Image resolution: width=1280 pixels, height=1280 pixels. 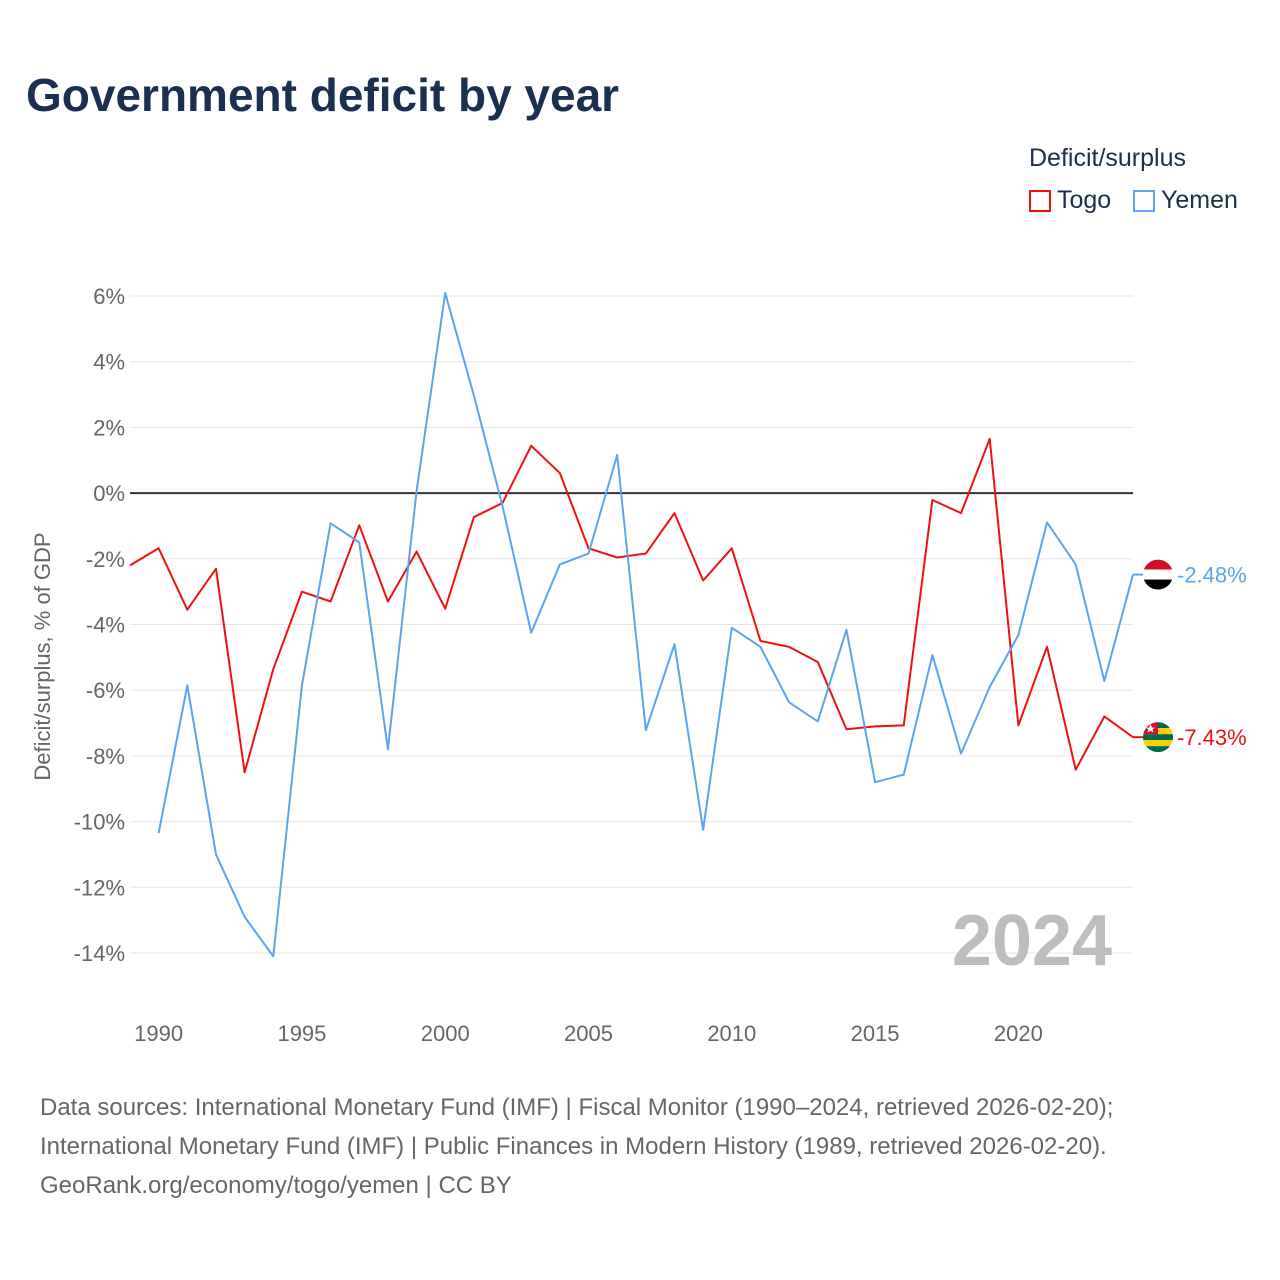 I want to click on y-tick-label: 2%, so click(x=109, y=427).